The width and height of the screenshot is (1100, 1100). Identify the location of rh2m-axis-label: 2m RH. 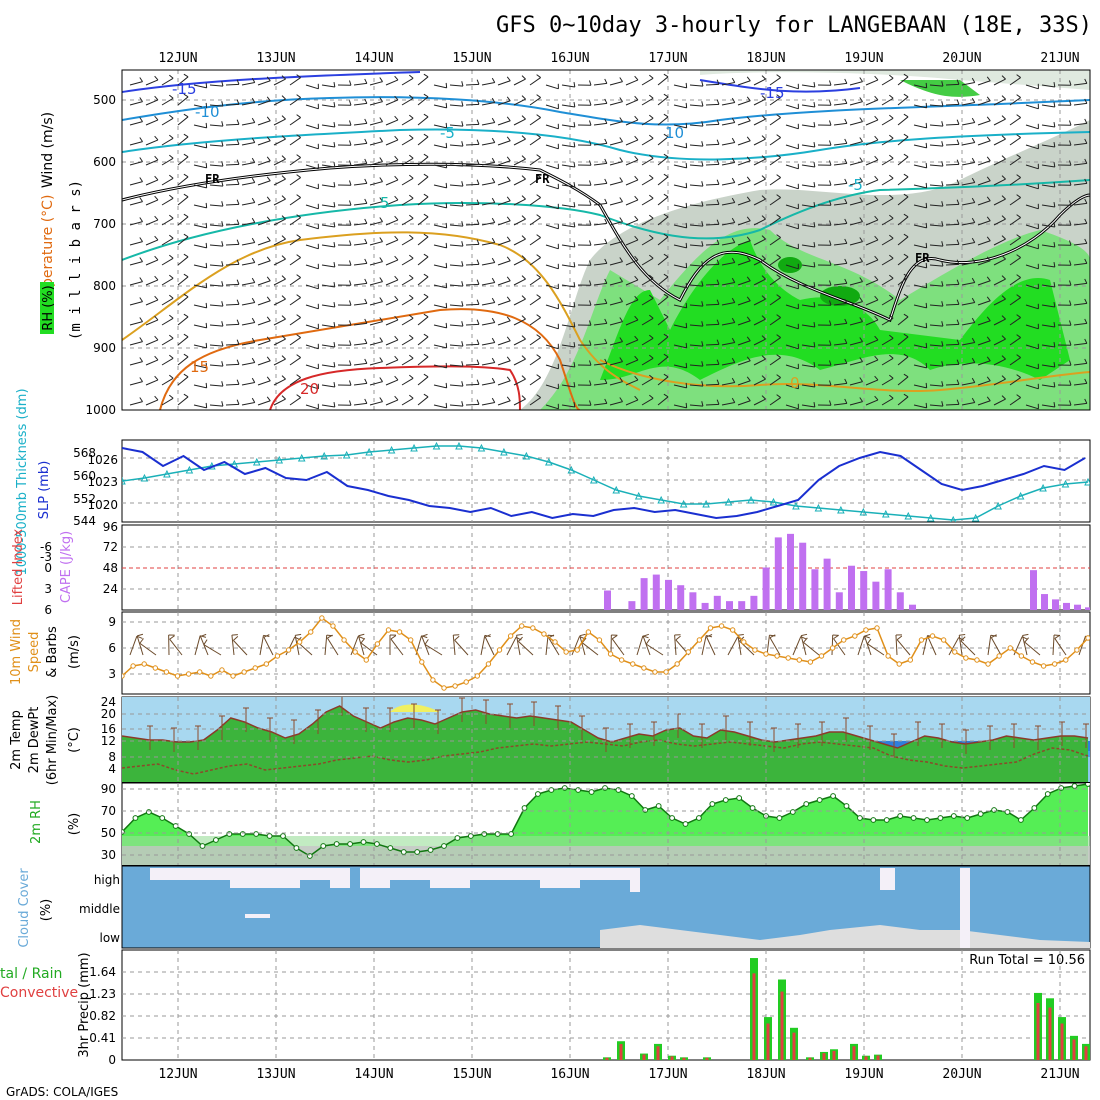
(36, 822).